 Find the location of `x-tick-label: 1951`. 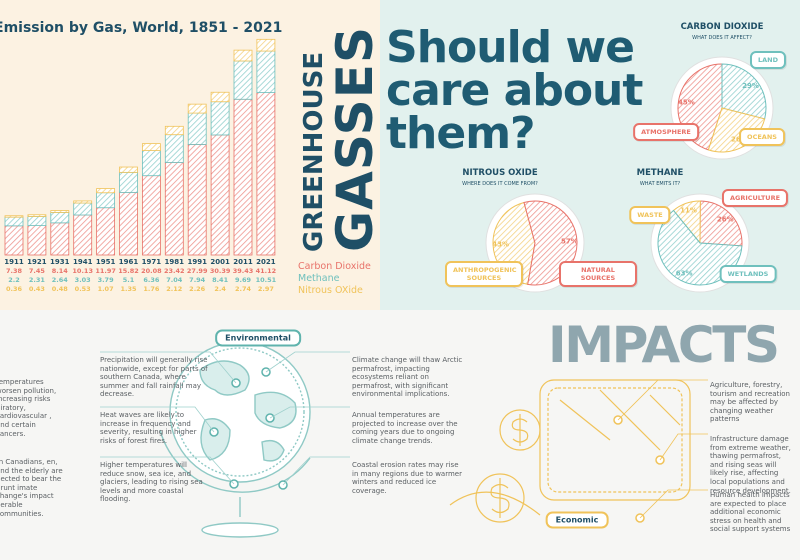

x-tick-label: 1951 is located at coordinates (106, 262).